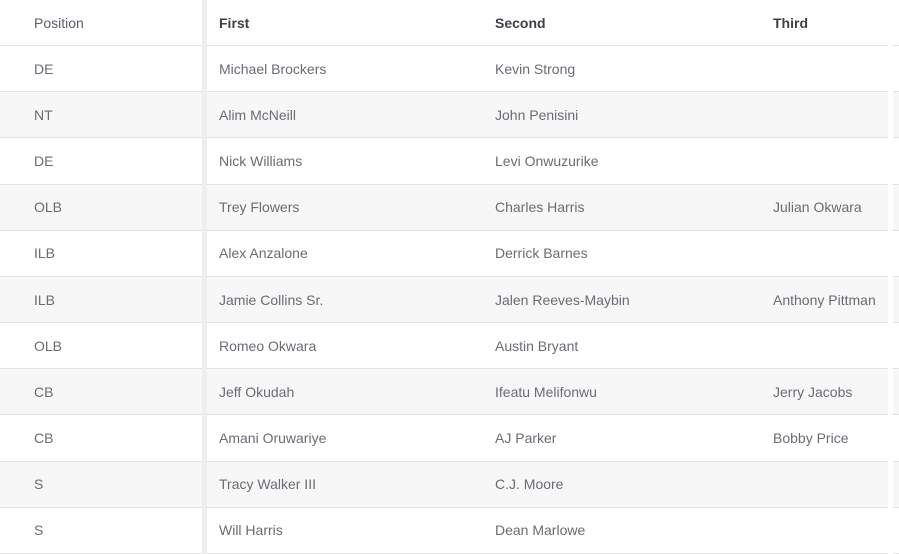 This screenshot has height=554, width=899. Describe the element at coordinates (234, 22) in the screenshot. I see `column-header-first: First` at that location.